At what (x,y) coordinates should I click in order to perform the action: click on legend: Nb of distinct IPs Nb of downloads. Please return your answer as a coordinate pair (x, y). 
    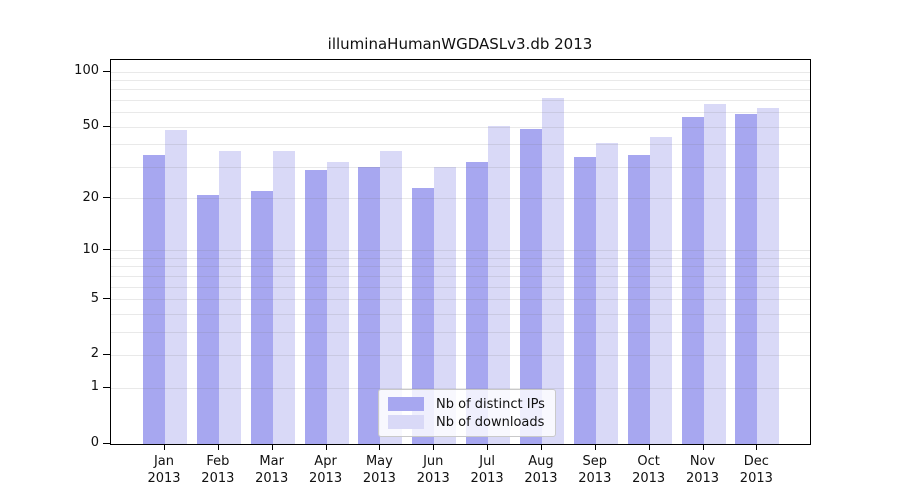
    Looking at the image, I should click on (467, 413).